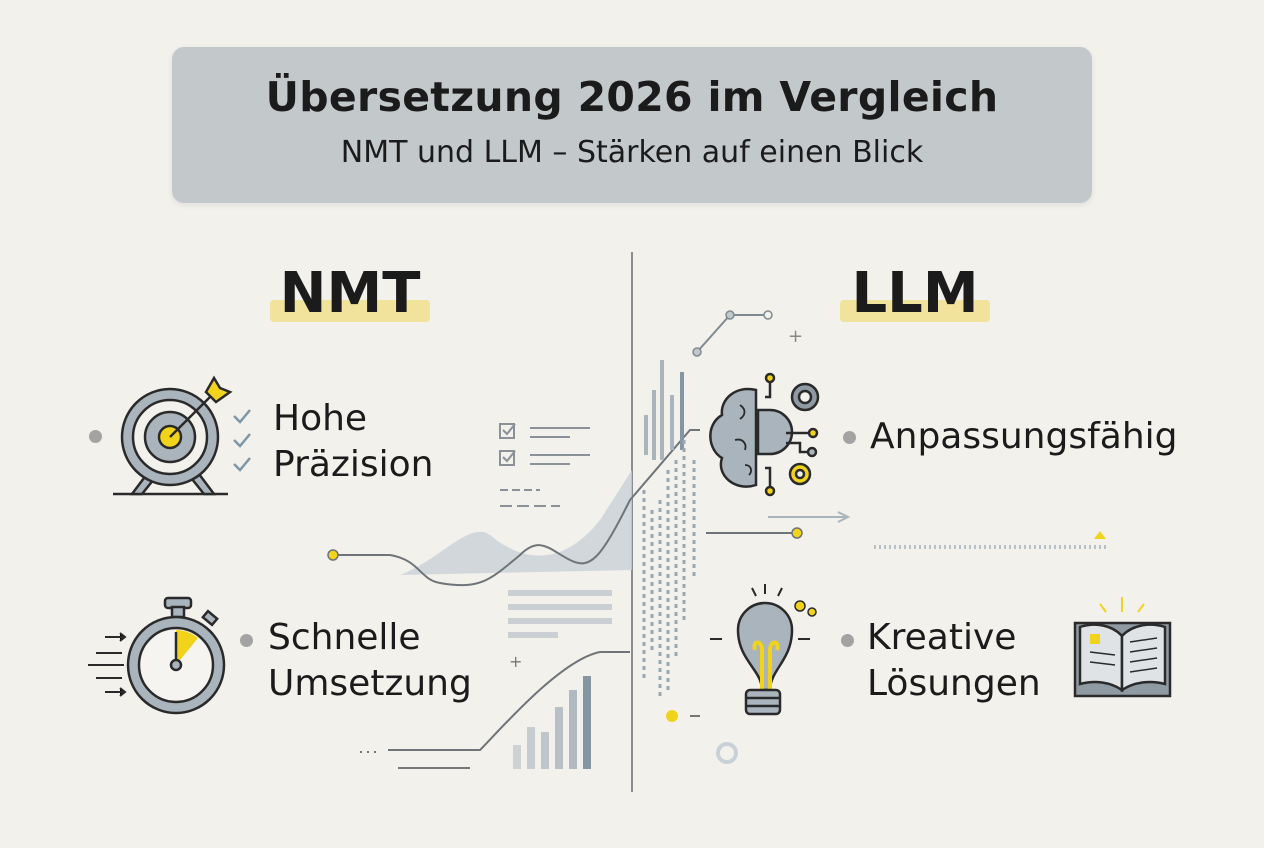  What do you see at coordinates (350, 311) in the screenshot?
I see `nmt-highlight` at bounding box center [350, 311].